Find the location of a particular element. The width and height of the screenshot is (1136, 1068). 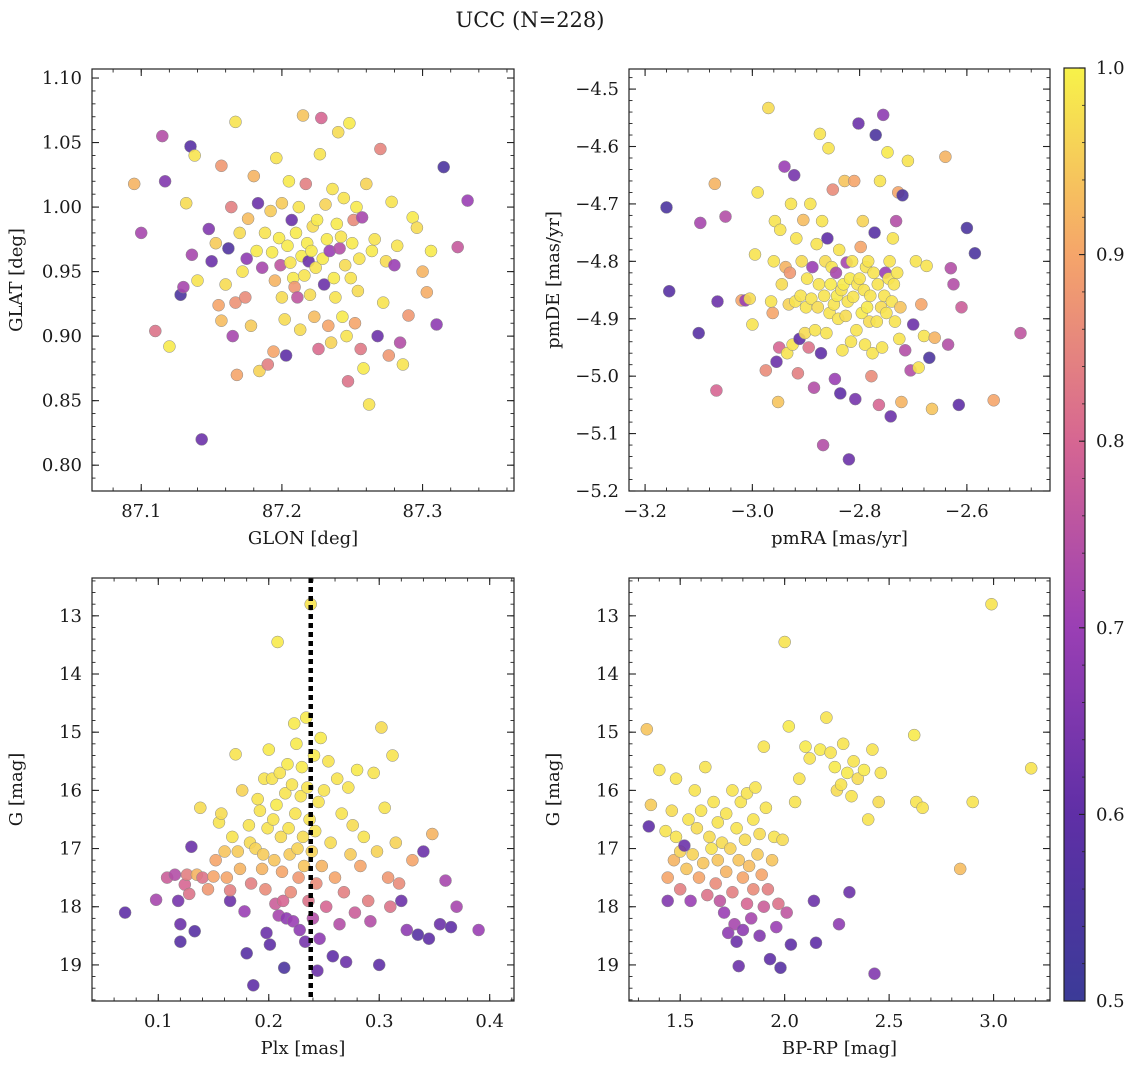

y-tick-label: −4.6 is located at coordinates (597, 147).